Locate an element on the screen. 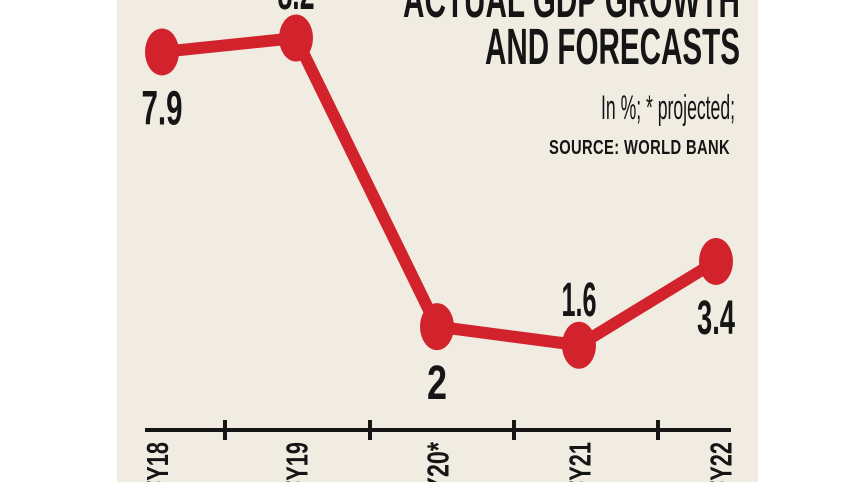 This screenshot has width=857, height=482. x-axis-label-4: FY22 is located at coordinates (721, 462).